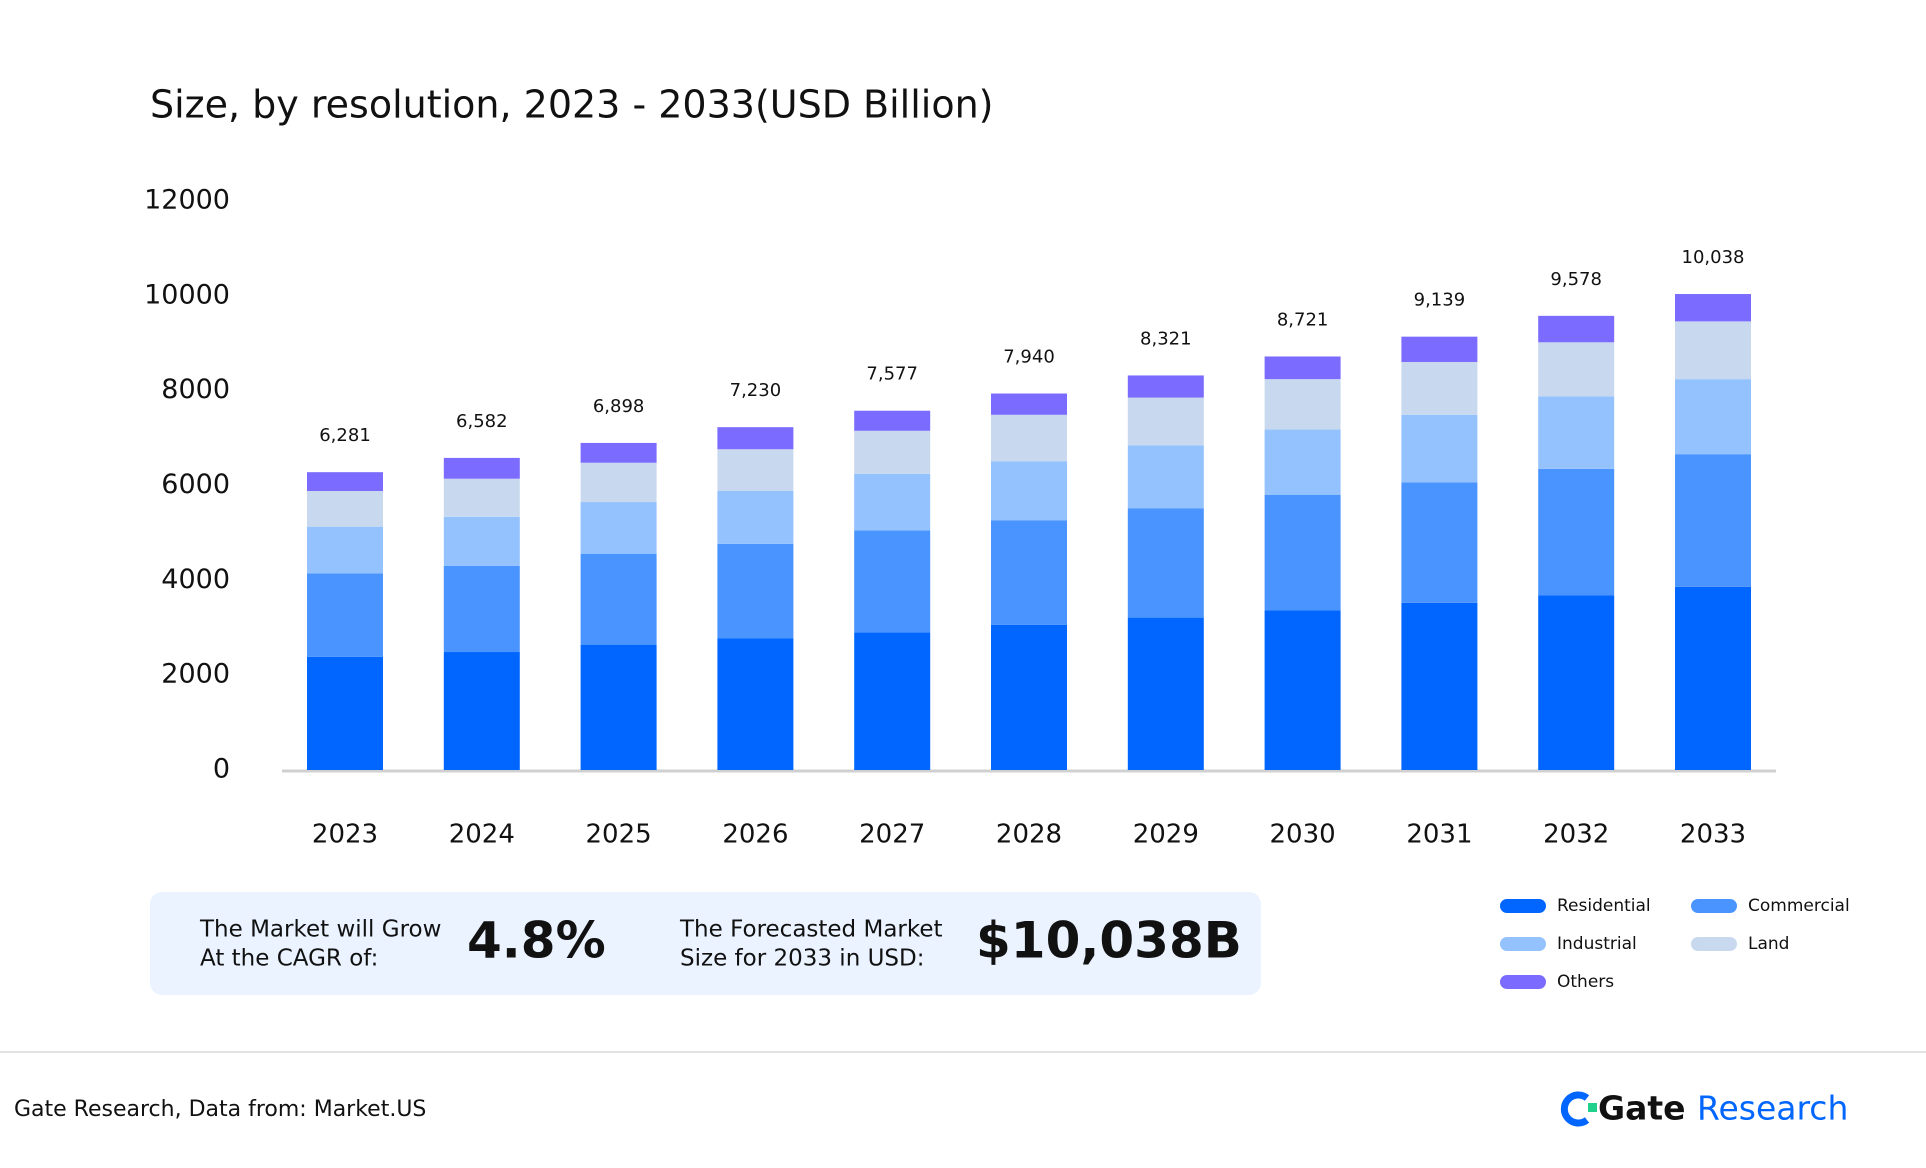 The width and height of the screenshot is (1926, 1168). Describe the element at coordinates (756, 390) in the screenshot. I see `total-label: 7,230` at that location.